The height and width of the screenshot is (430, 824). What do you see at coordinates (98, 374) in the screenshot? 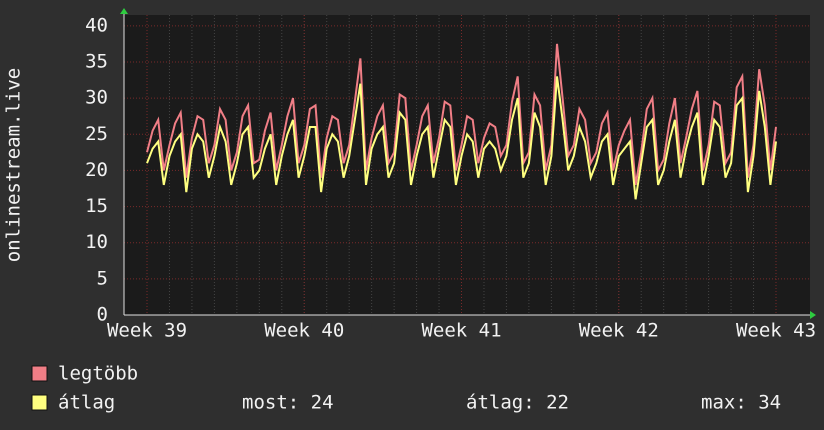
I see `legend-label: legtöbb` at bounding box center [98, 374].